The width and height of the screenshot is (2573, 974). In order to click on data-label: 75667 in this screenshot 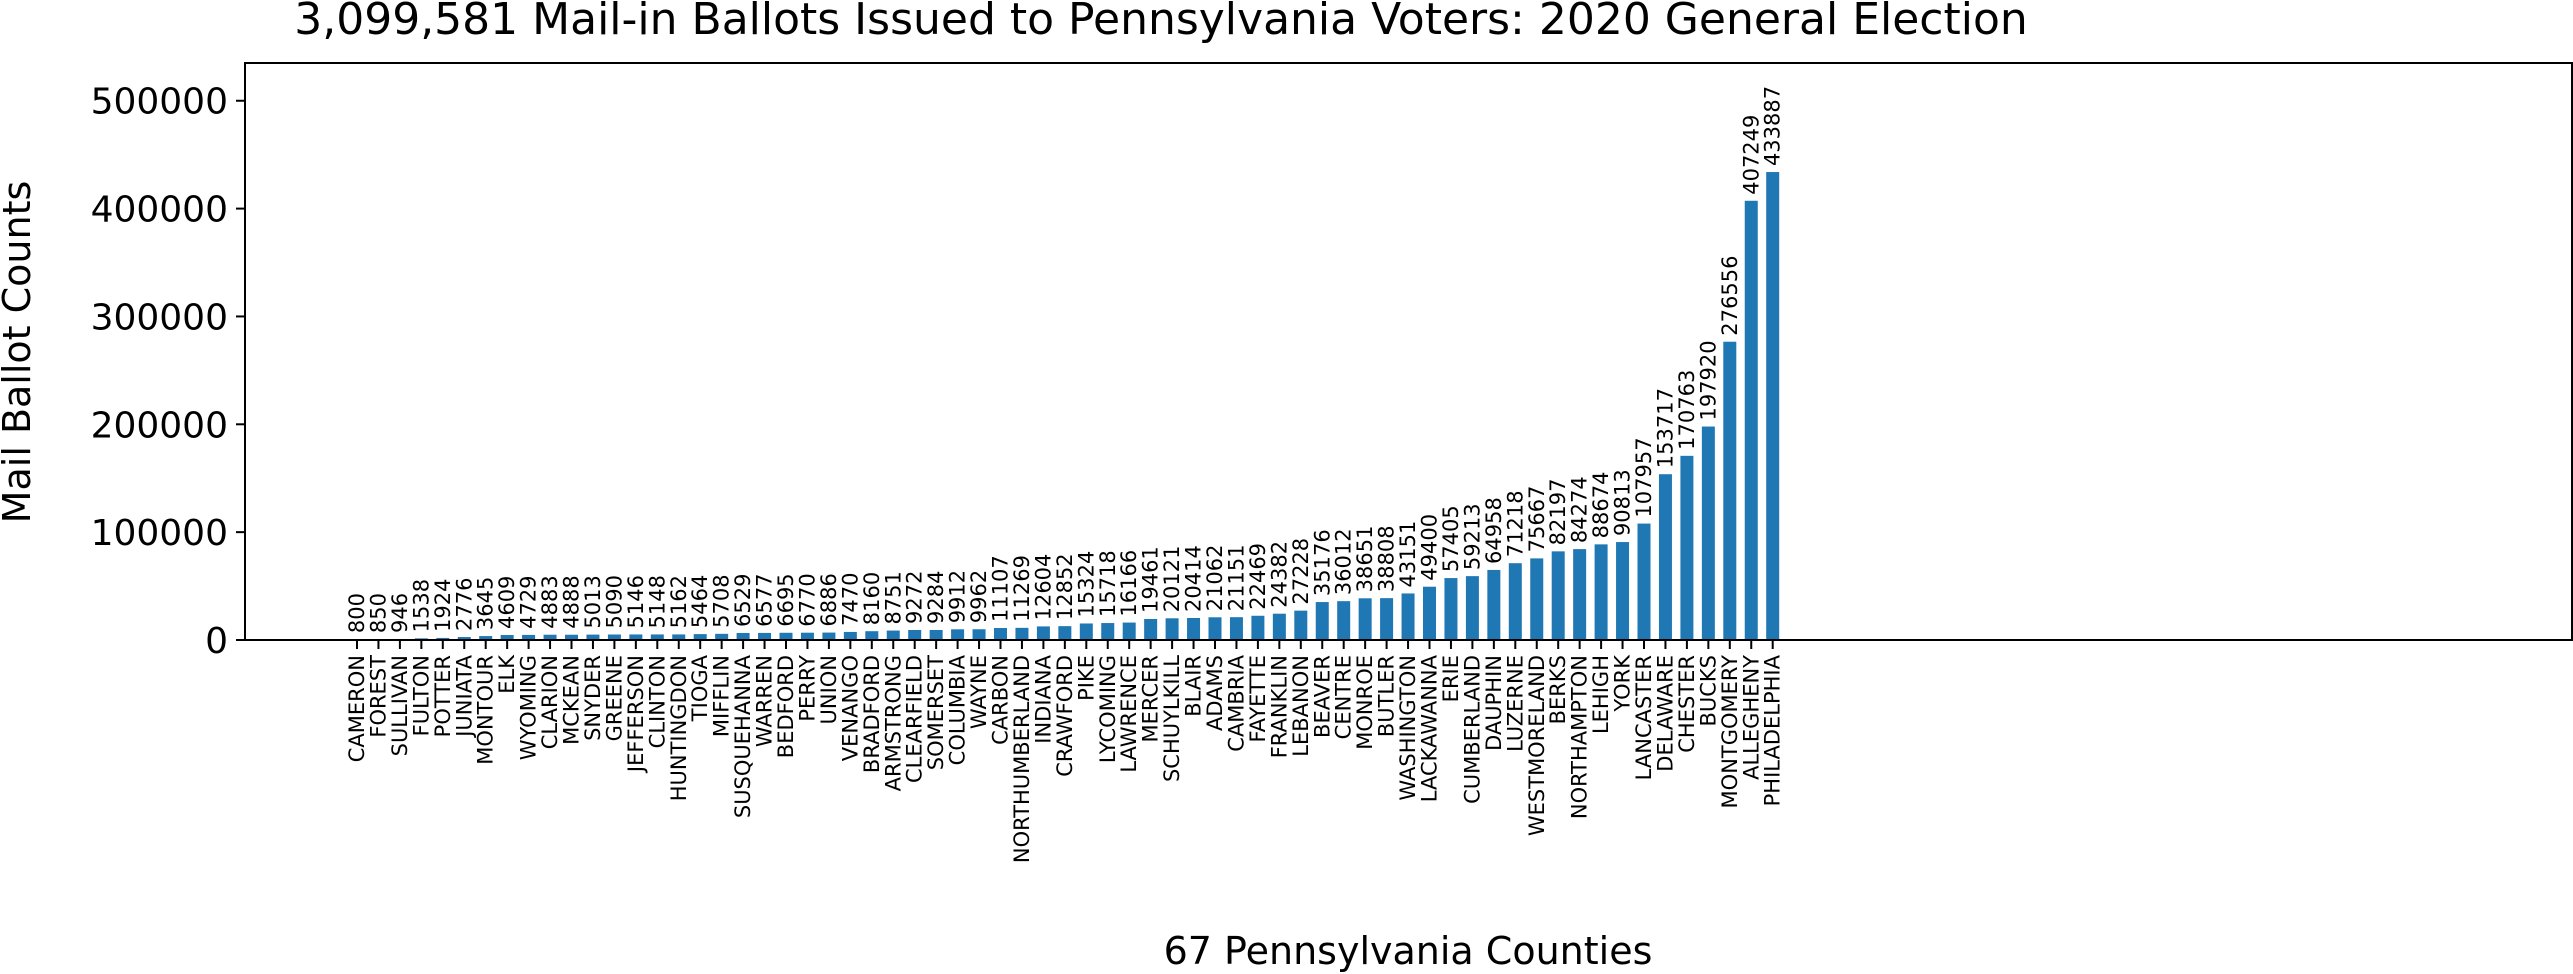, I will do `click(1537, 519)`.